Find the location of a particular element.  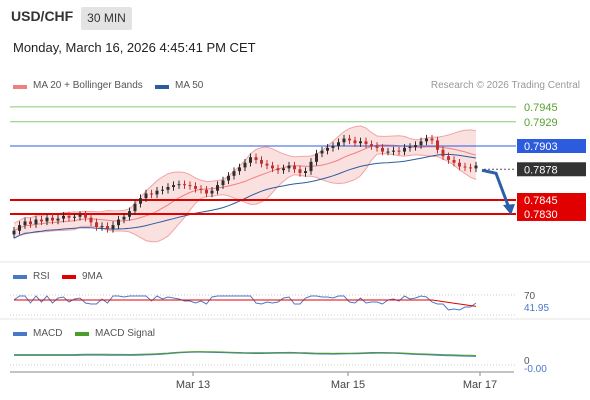

level-label: 0.7929 is located at coordinates (541, 123).